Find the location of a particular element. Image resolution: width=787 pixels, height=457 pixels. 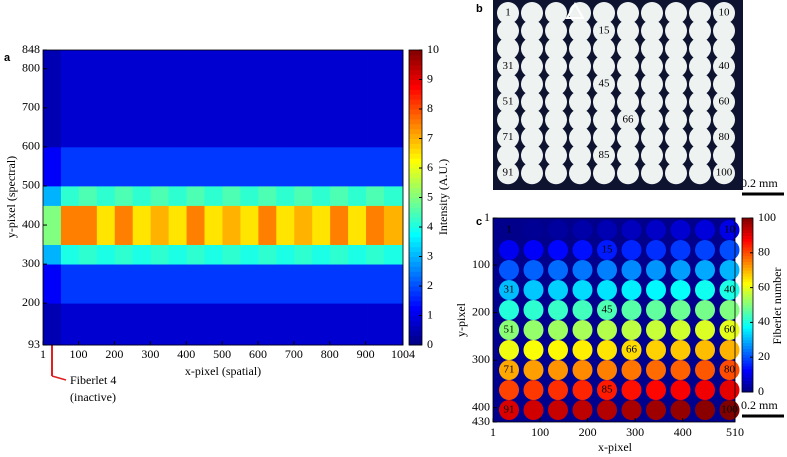

y-tick-label: 400 is located at coordinates (31, 224).